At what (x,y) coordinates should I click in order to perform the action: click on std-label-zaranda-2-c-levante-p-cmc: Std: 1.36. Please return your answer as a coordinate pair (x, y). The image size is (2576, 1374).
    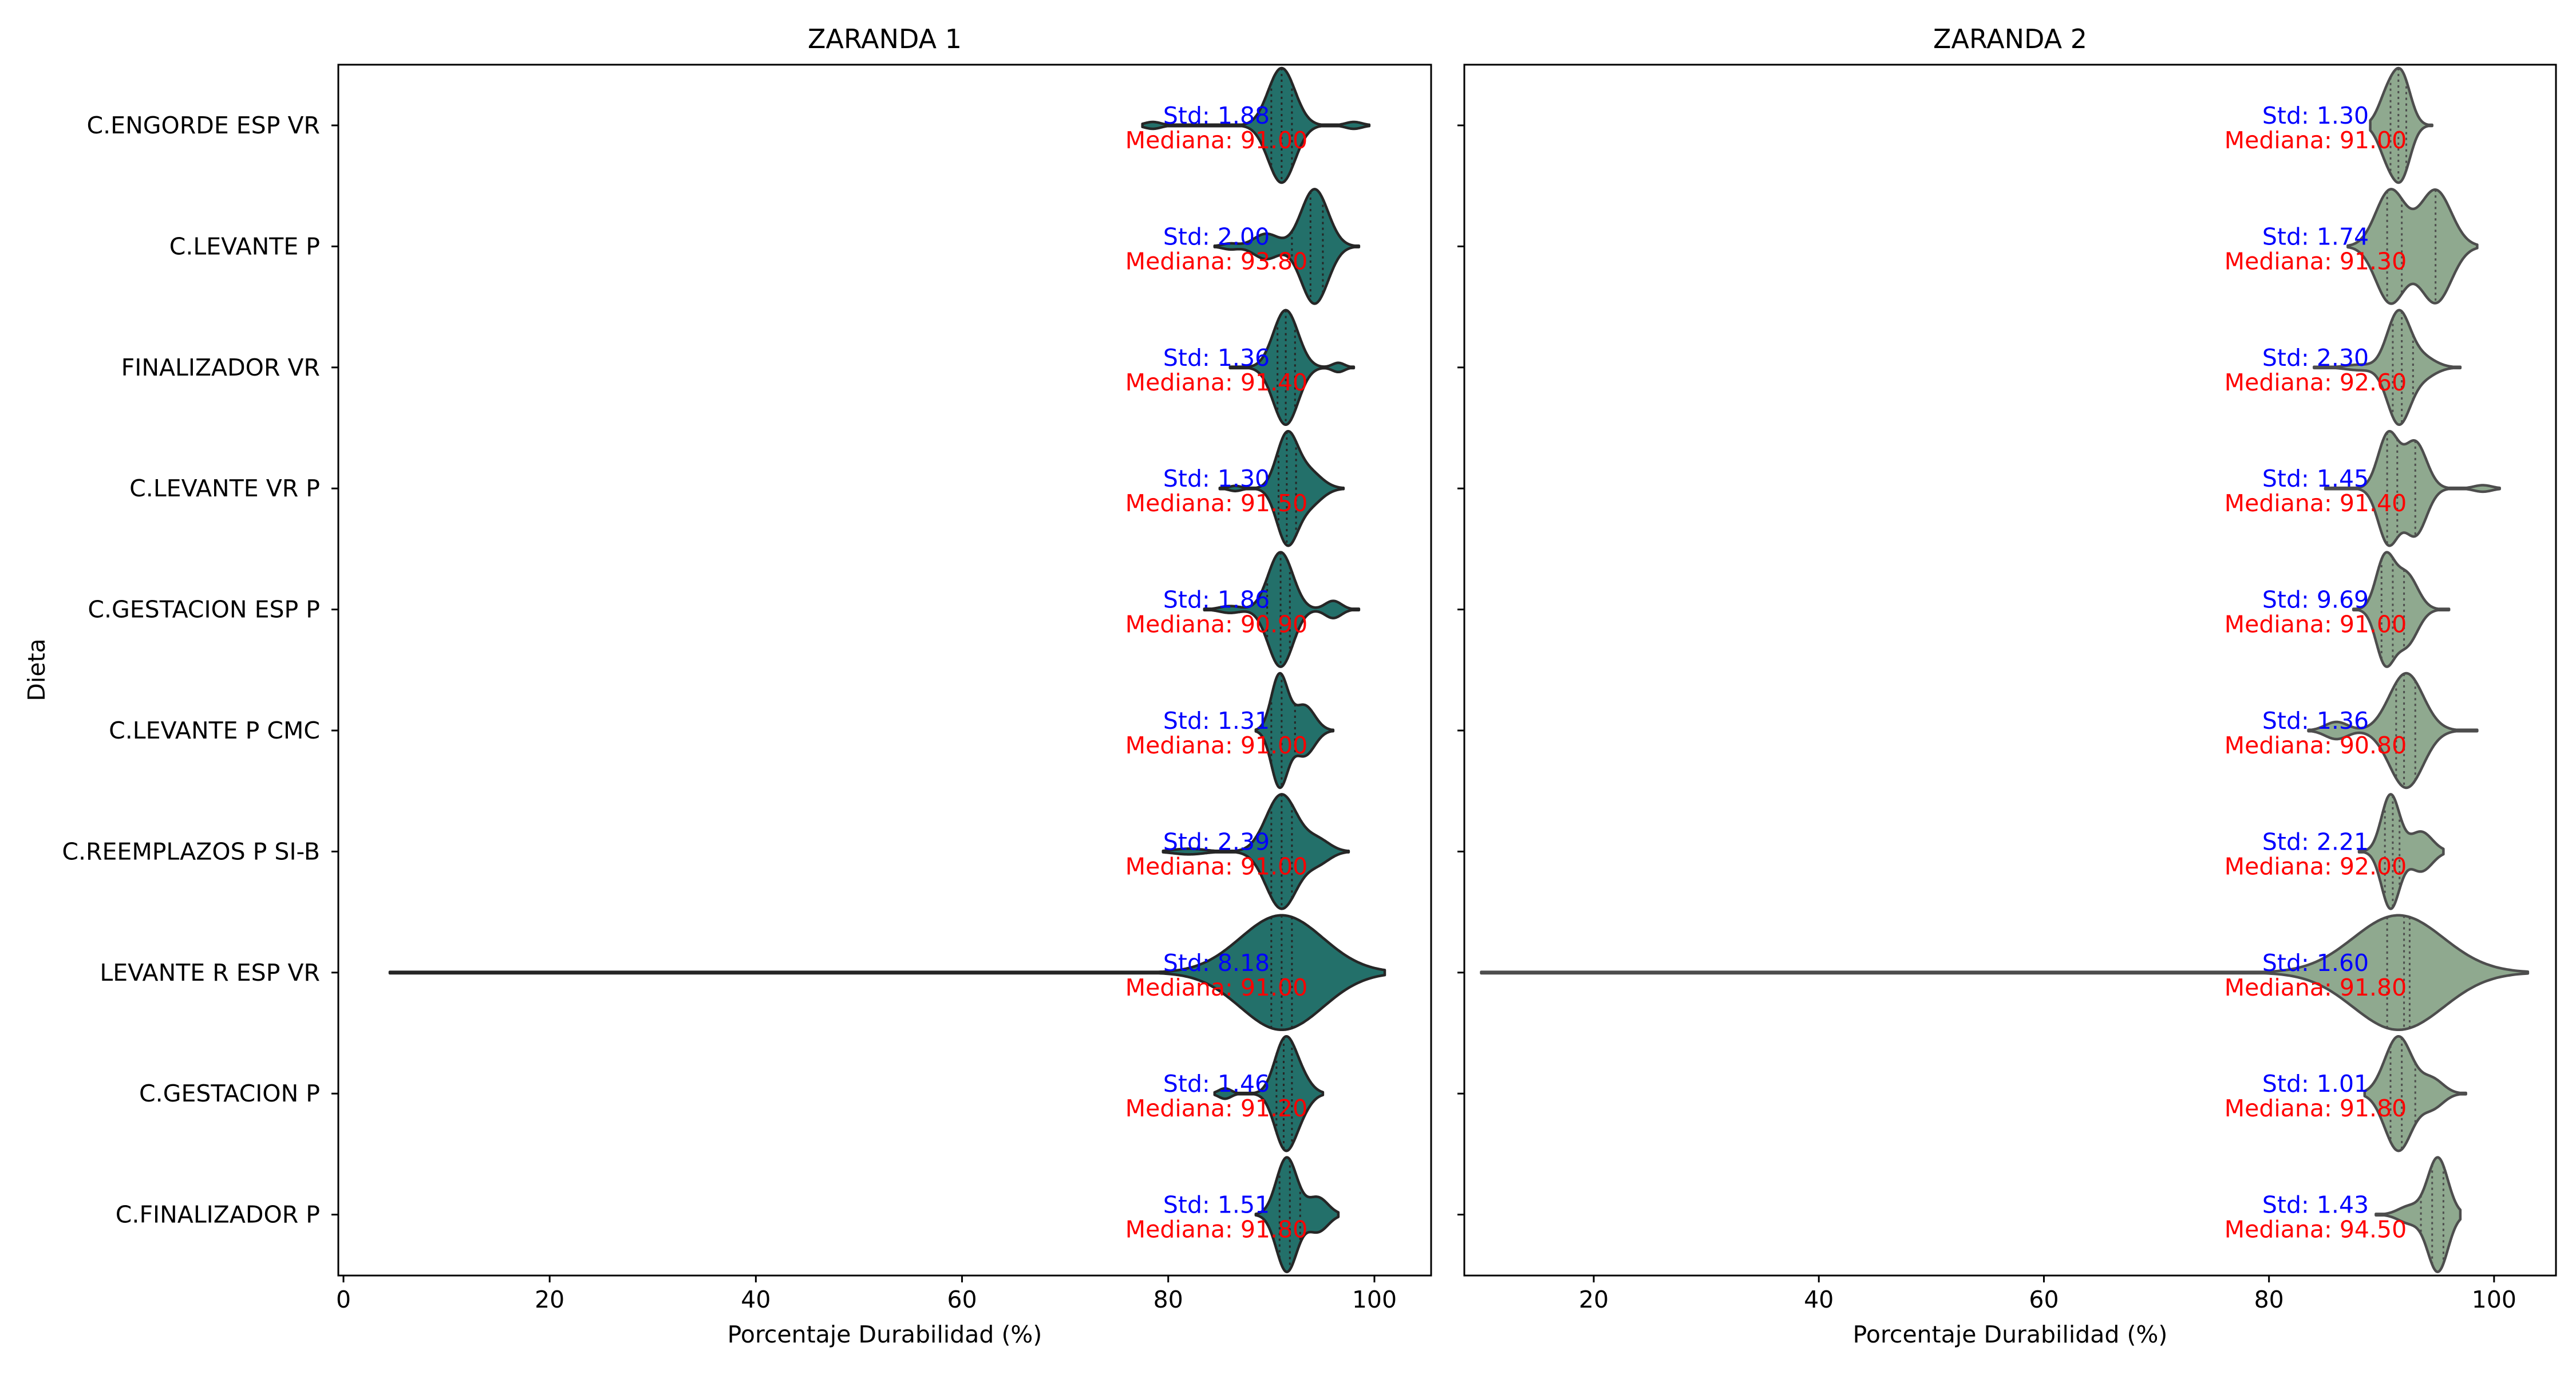
    Looking at the image, I should click on (2315, 721).